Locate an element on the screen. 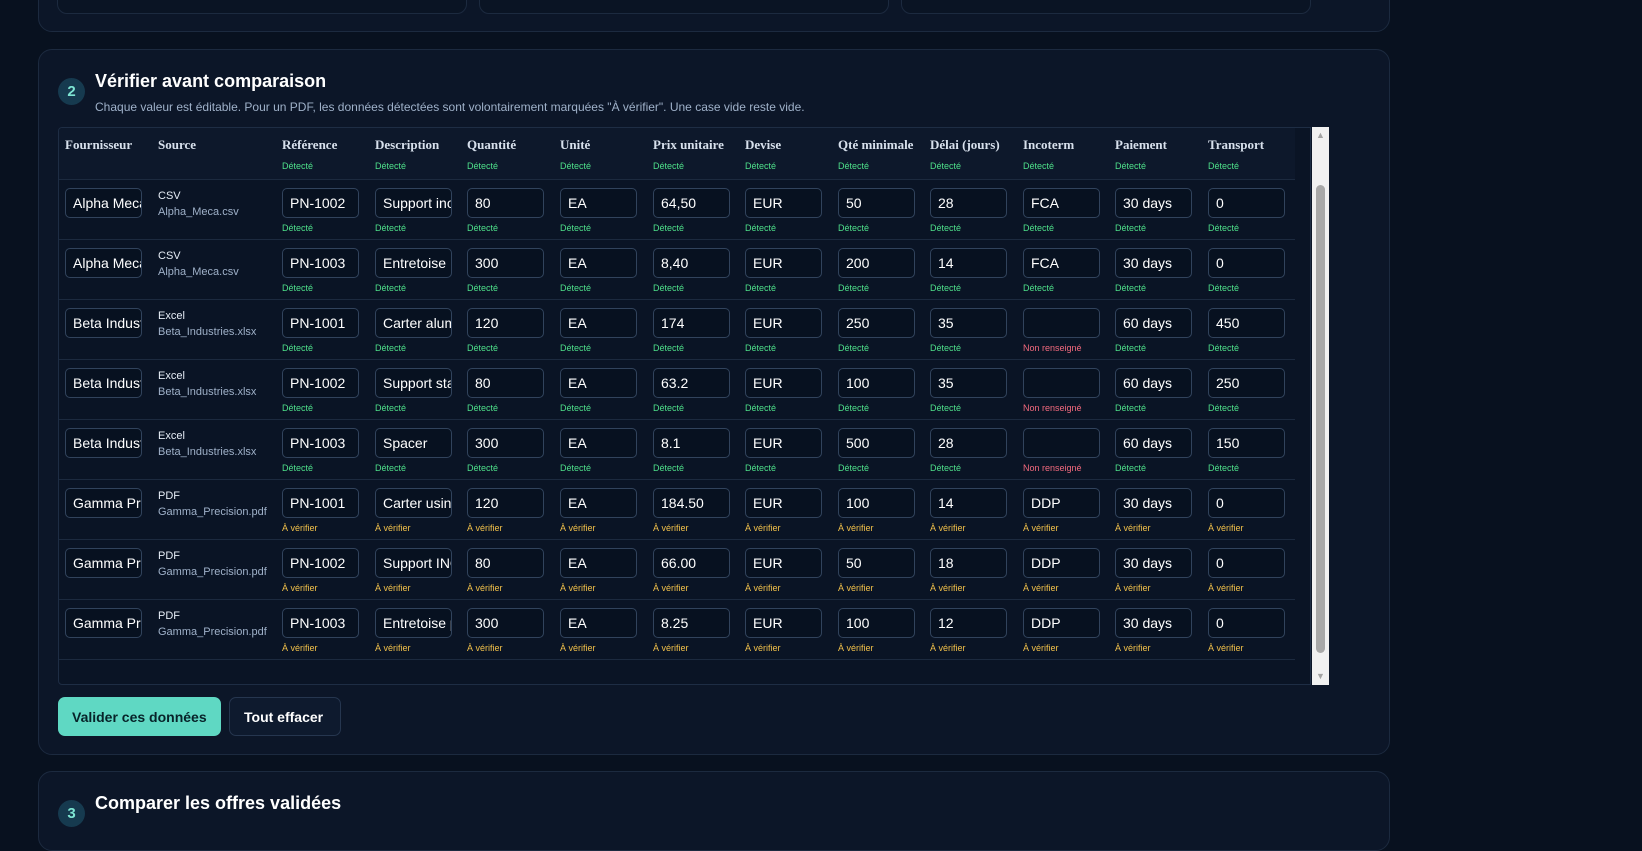 The width and height of the screenshot is (1642, 851). validate-data-button: Valider ces données is located at coordinates (139, 716).